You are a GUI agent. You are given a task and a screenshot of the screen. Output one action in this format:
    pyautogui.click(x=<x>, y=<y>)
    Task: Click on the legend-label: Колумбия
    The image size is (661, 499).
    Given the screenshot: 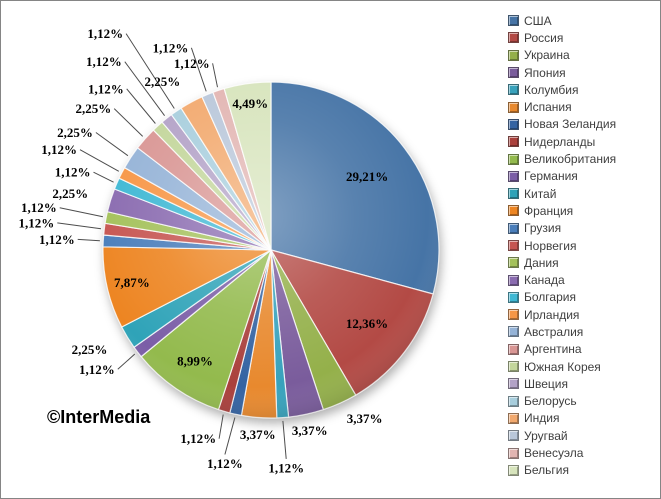 What is the action you would take?
    pyautogui.click(x=551, y=89)
    